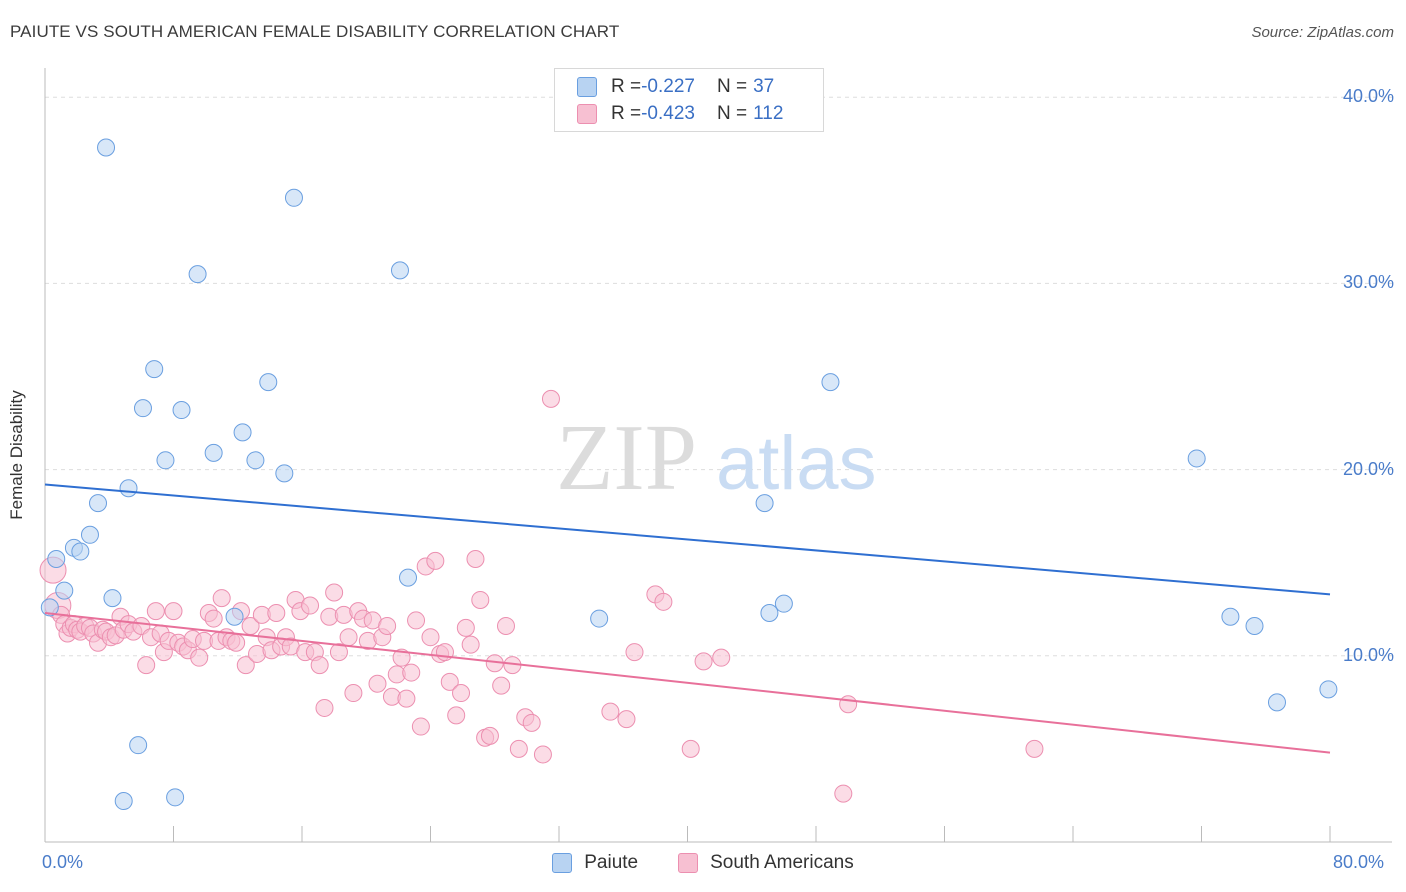  I want to click on paiute-swatch-icon, so click(587, 87).